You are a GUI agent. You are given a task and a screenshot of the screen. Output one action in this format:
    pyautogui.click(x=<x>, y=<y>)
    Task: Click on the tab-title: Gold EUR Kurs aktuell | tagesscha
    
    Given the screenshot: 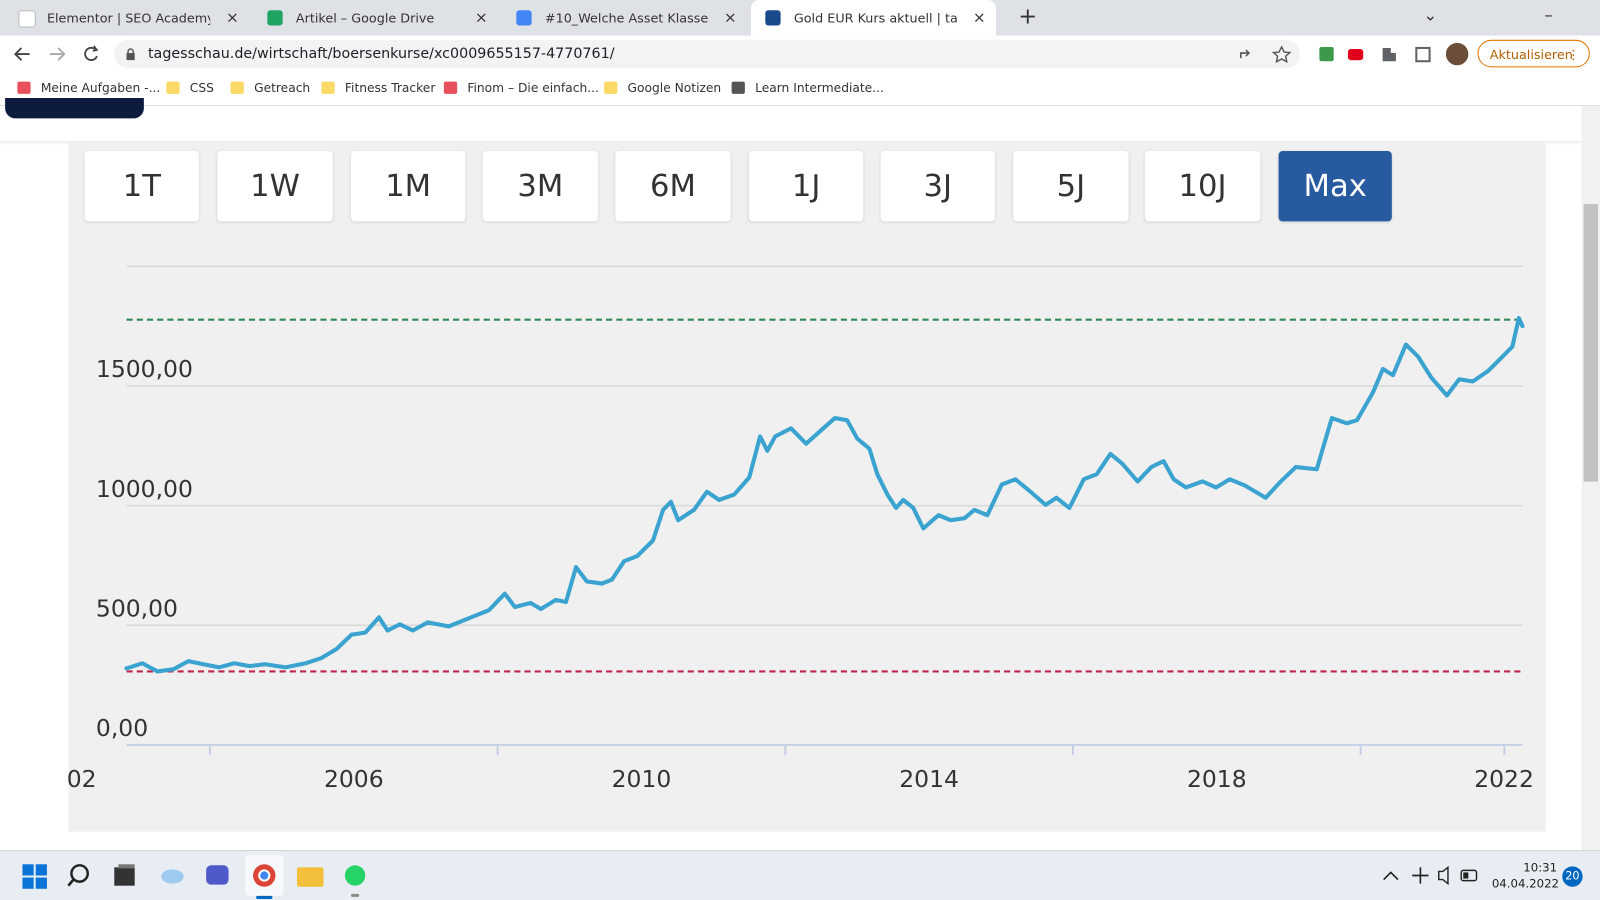 What is the action you would take?
    pyautogui.click(x=875, y=18)
    